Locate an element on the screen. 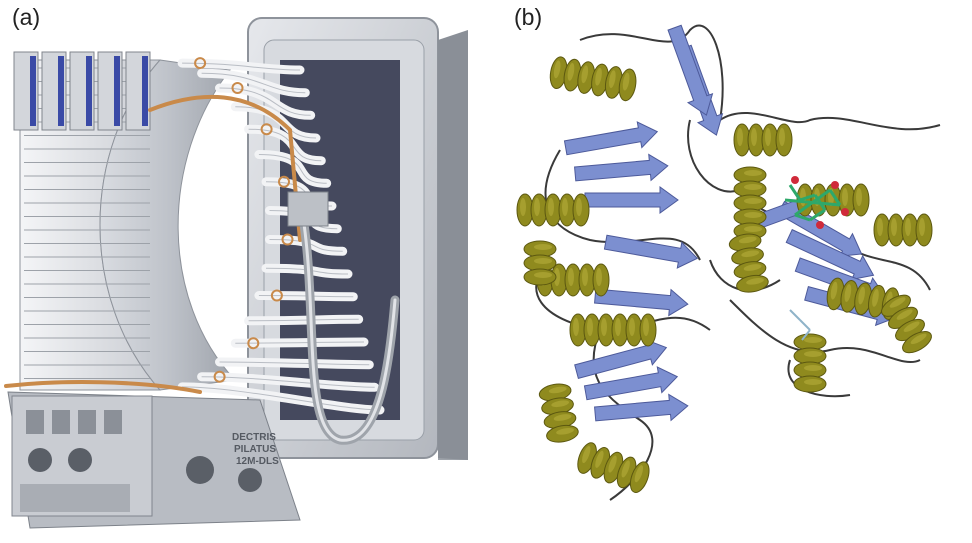 The height and width of the screenshot is (543, 972). svg-text: DECTRIS is located at coordinates (254, 437).